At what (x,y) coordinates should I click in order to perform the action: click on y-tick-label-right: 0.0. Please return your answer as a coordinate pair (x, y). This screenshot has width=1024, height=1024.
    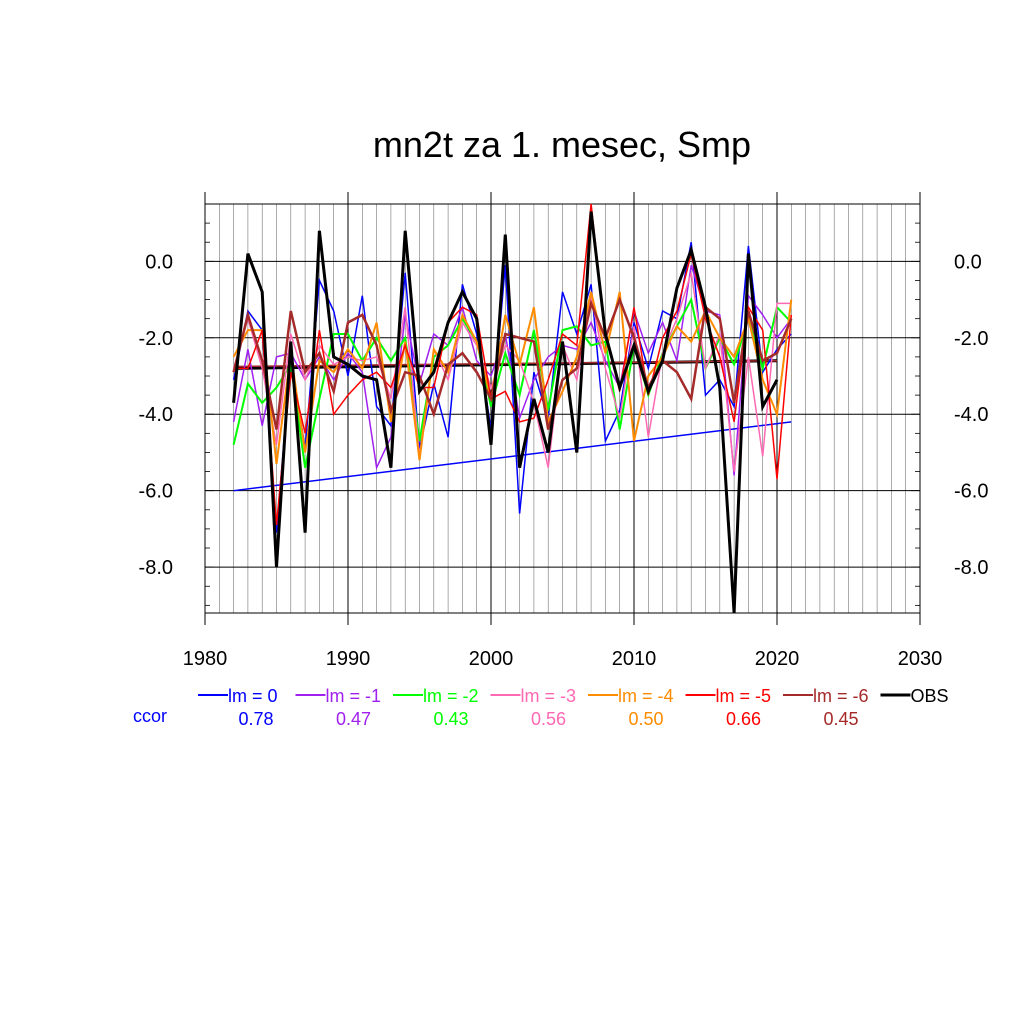
    Looking at the image, I should click on (968, 262).